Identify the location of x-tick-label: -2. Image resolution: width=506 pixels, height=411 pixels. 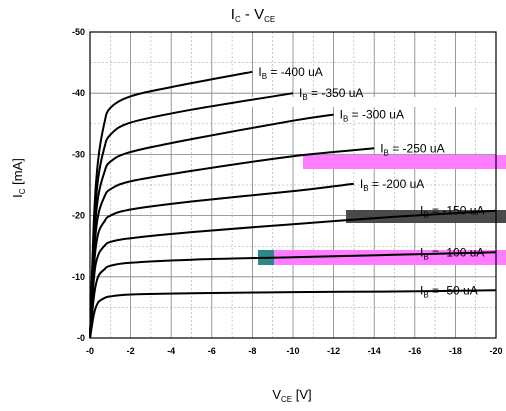
(131, 351).